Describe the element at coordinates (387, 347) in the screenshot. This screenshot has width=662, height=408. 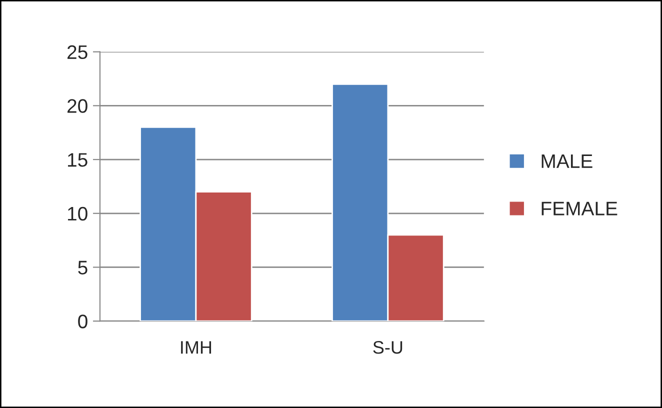
I see `x-tick-label: S-U` at that location.